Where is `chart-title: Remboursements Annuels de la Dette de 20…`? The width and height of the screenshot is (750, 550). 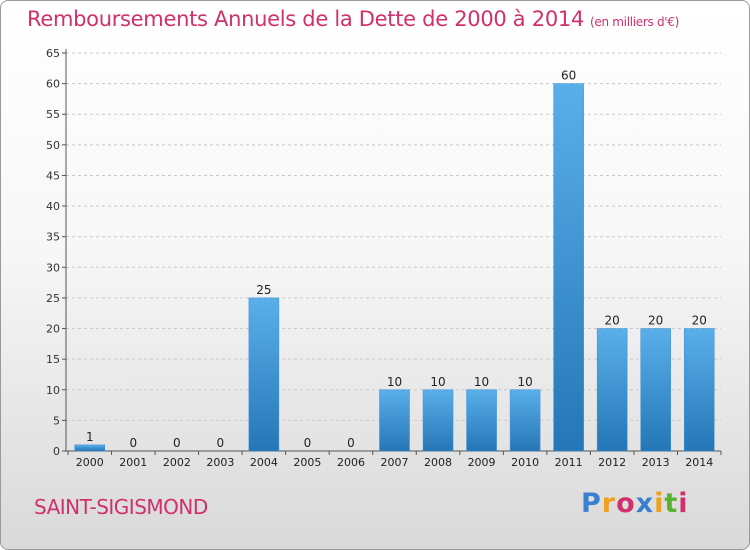
chart-title: Remboursements Annuels de la Dette de 20… is located at coordinates (353, 19).